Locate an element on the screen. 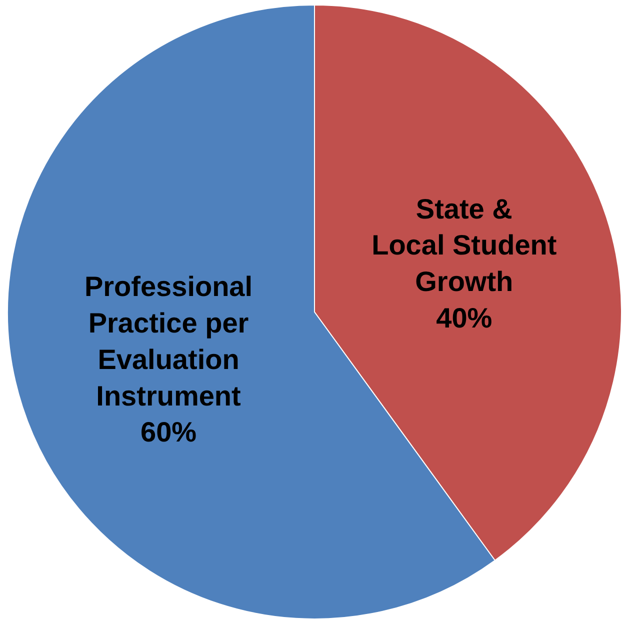 The image size is (629, 624). slice-label: Professional Practice per Evaluation Instrument is located at coordinates (168, 341).